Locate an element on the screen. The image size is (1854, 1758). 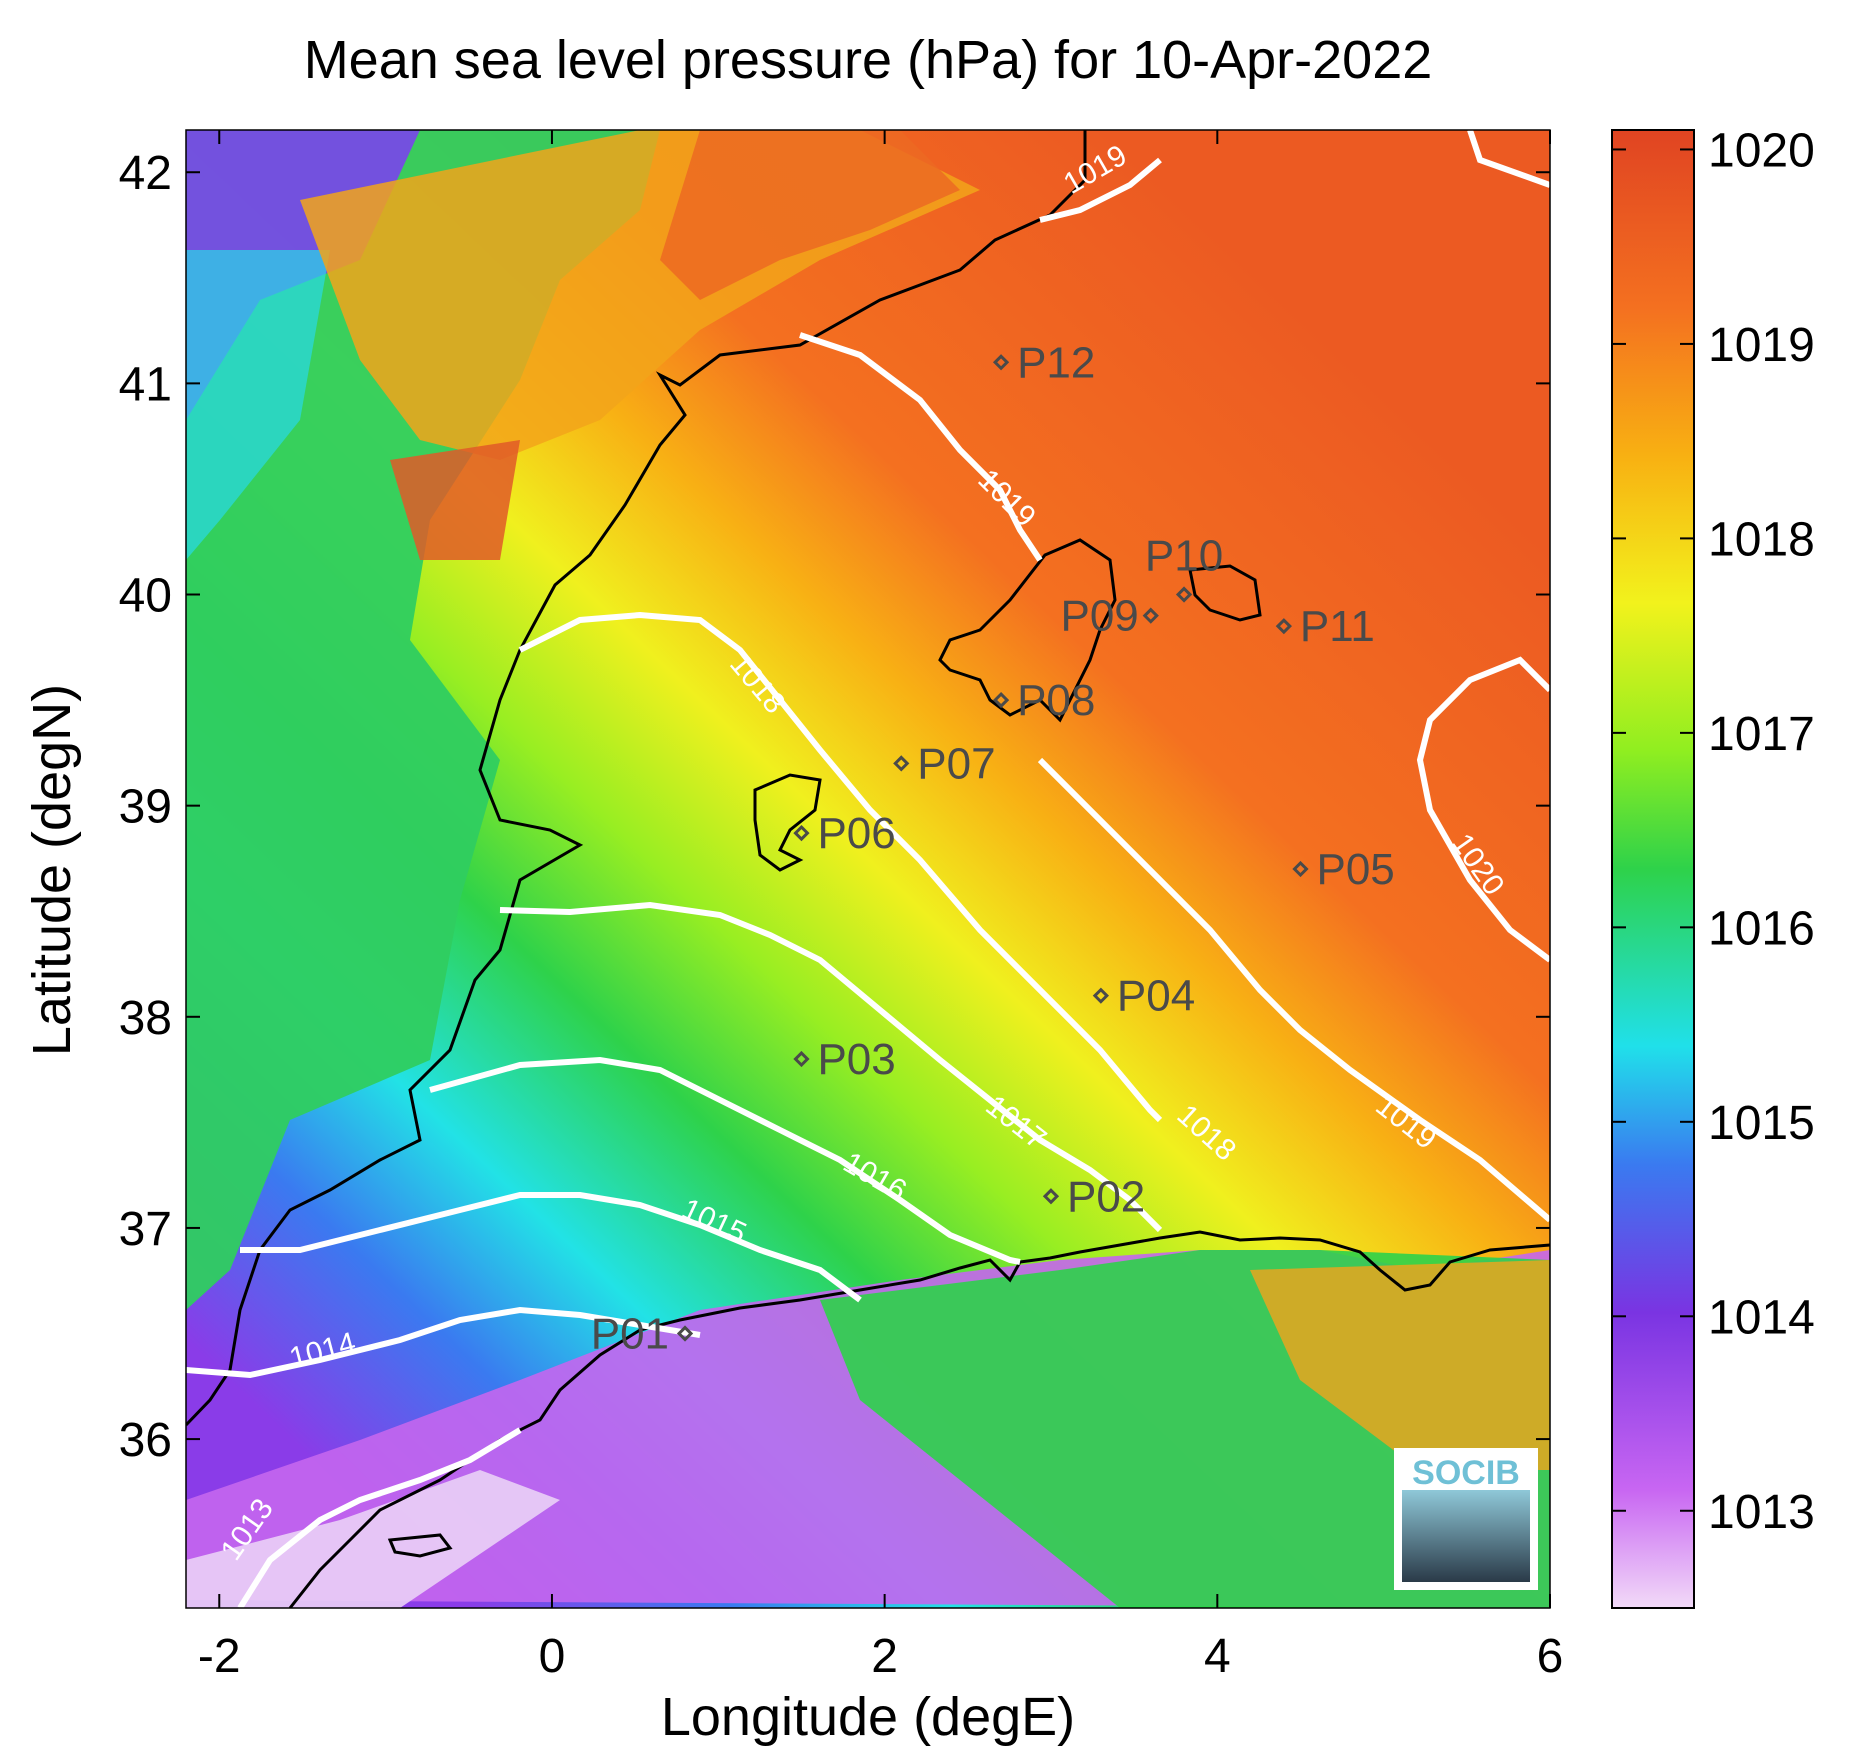
contour-1020-northeast is located at coordinates (1508, 159).